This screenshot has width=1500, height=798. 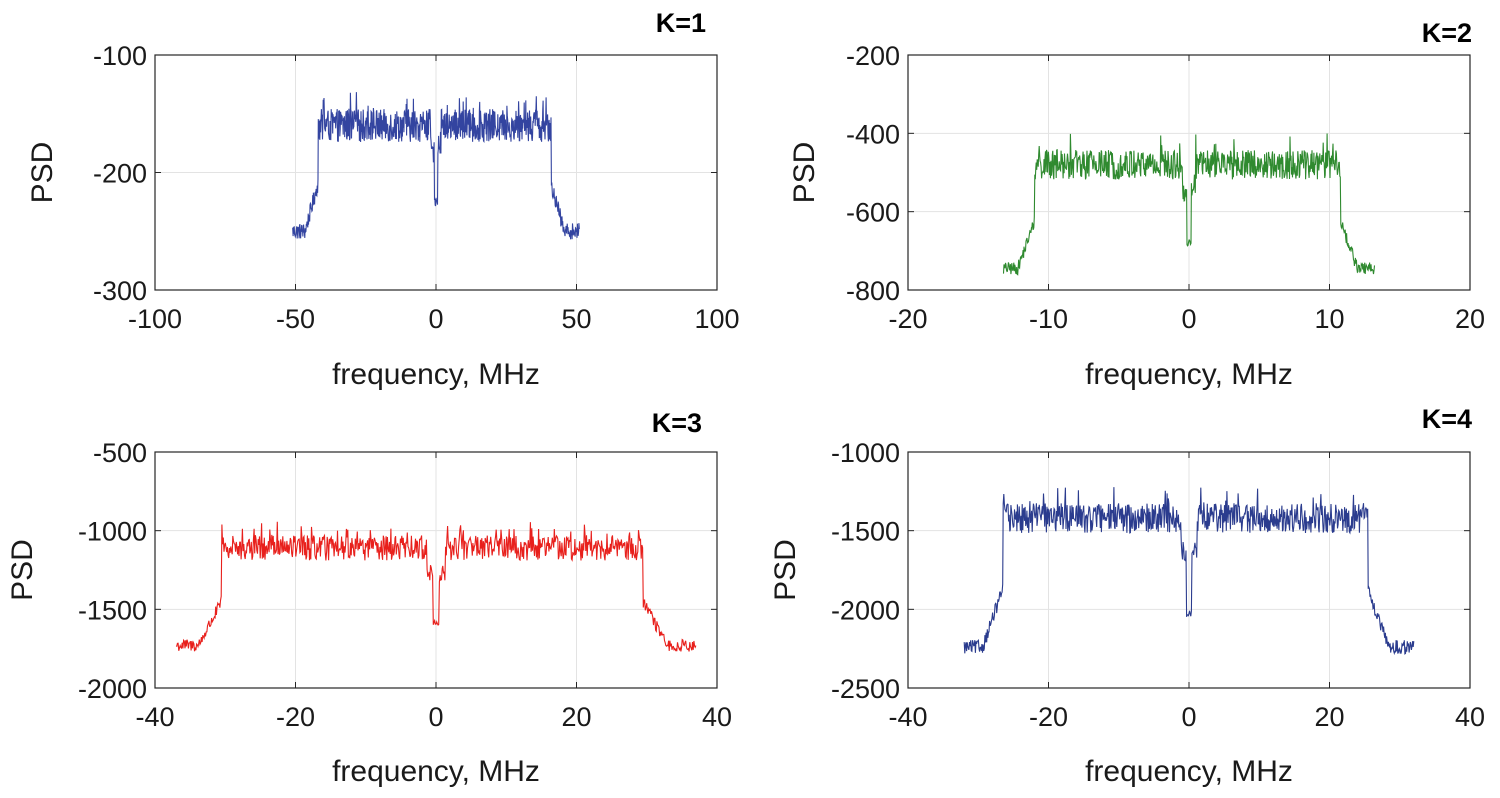 I want to click on y-tick-label: -500, so click(x=120, y=453).